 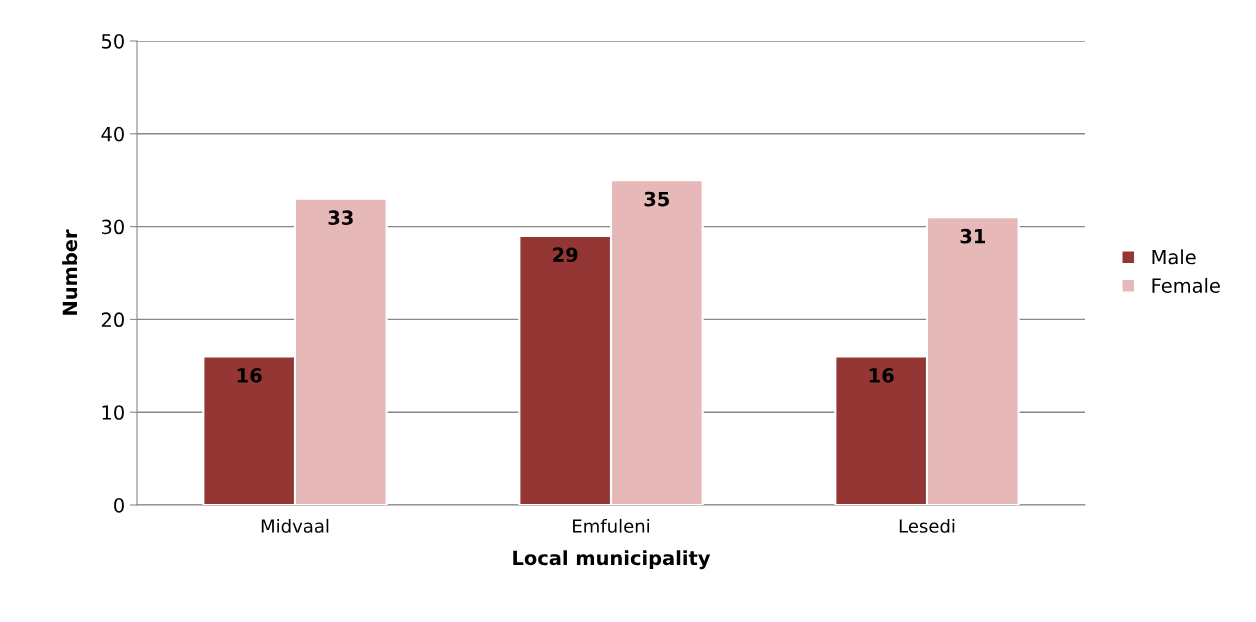 What do you see at coordinates (70, 272) in the screenshot?
I see `y-axis-title: Number` at bounding box center [70, 272].